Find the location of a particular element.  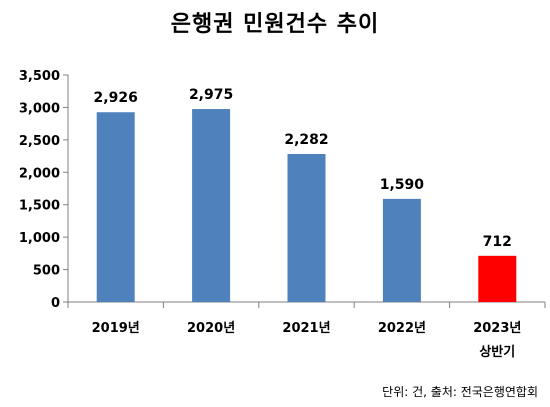

x-tick-label: 2023년 is located at coordinates (497, 328).